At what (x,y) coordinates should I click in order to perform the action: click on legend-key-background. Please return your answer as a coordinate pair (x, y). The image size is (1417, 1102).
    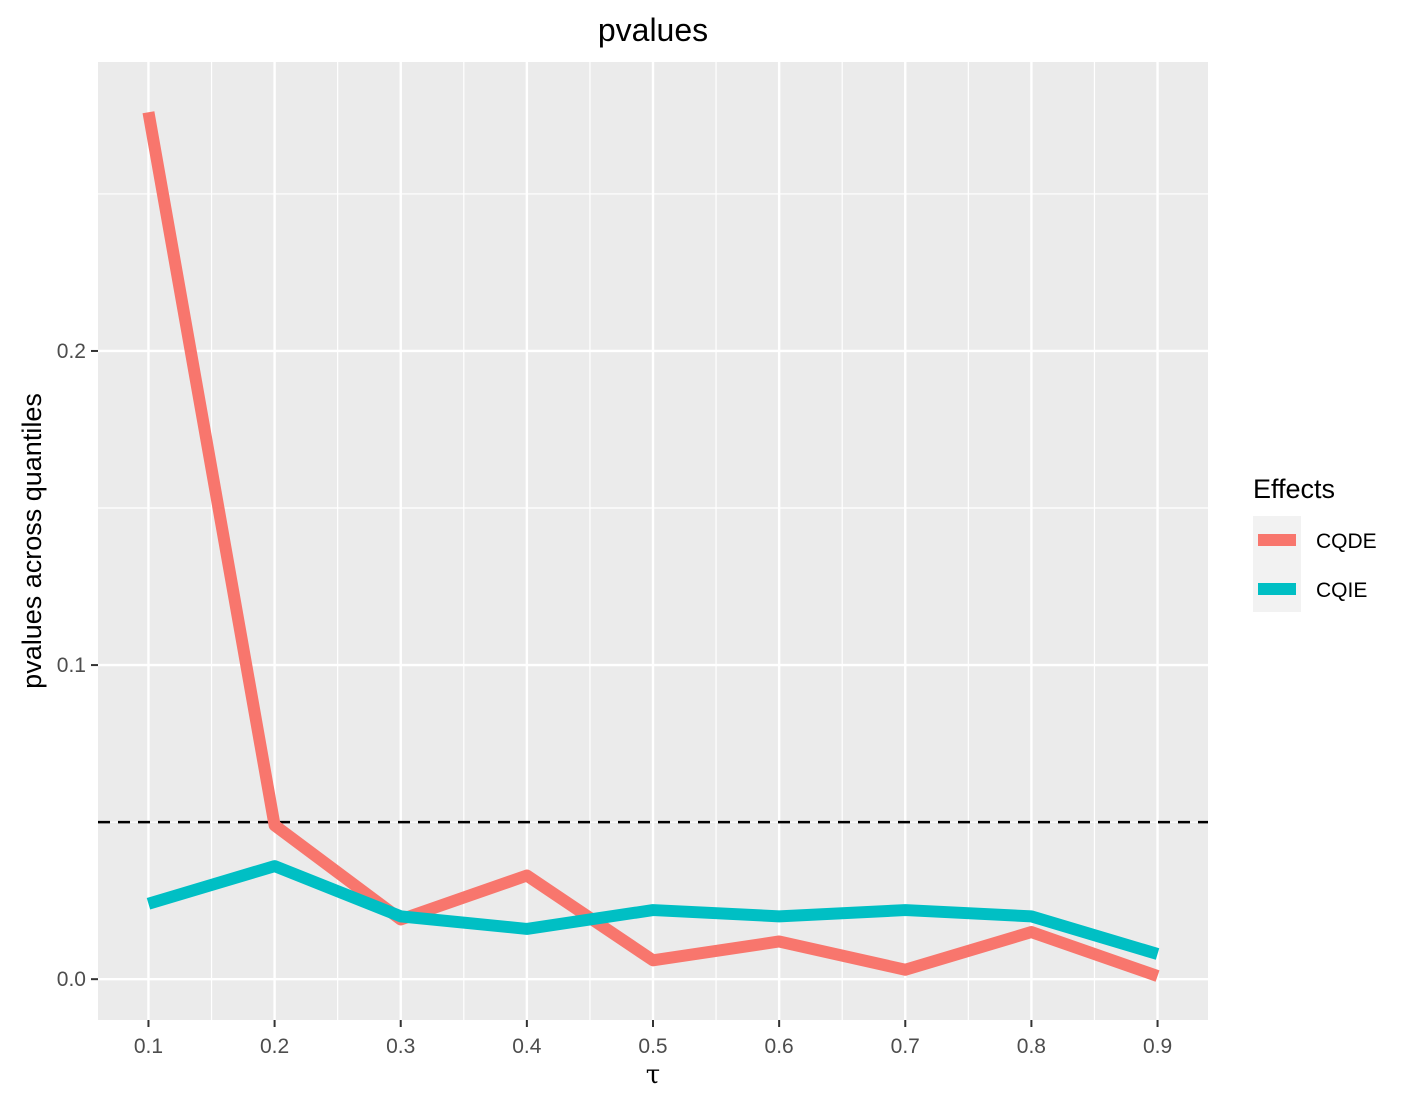
    Looking at the image, I should click on (1277, 564).